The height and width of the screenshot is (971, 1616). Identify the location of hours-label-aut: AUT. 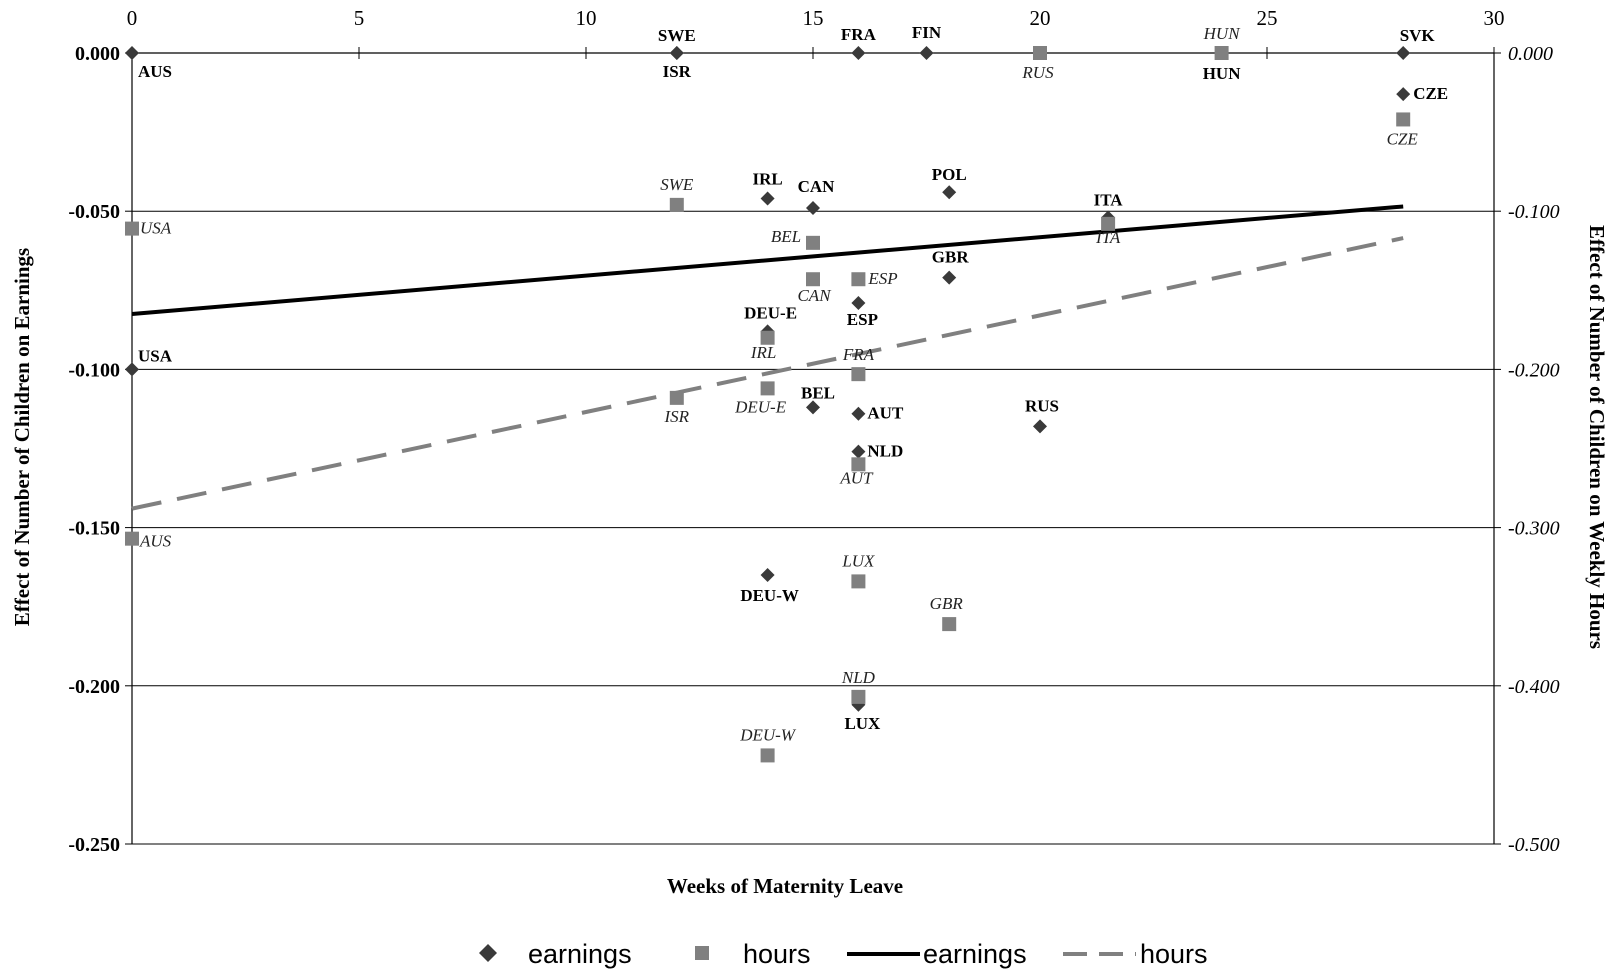
(856, 477).